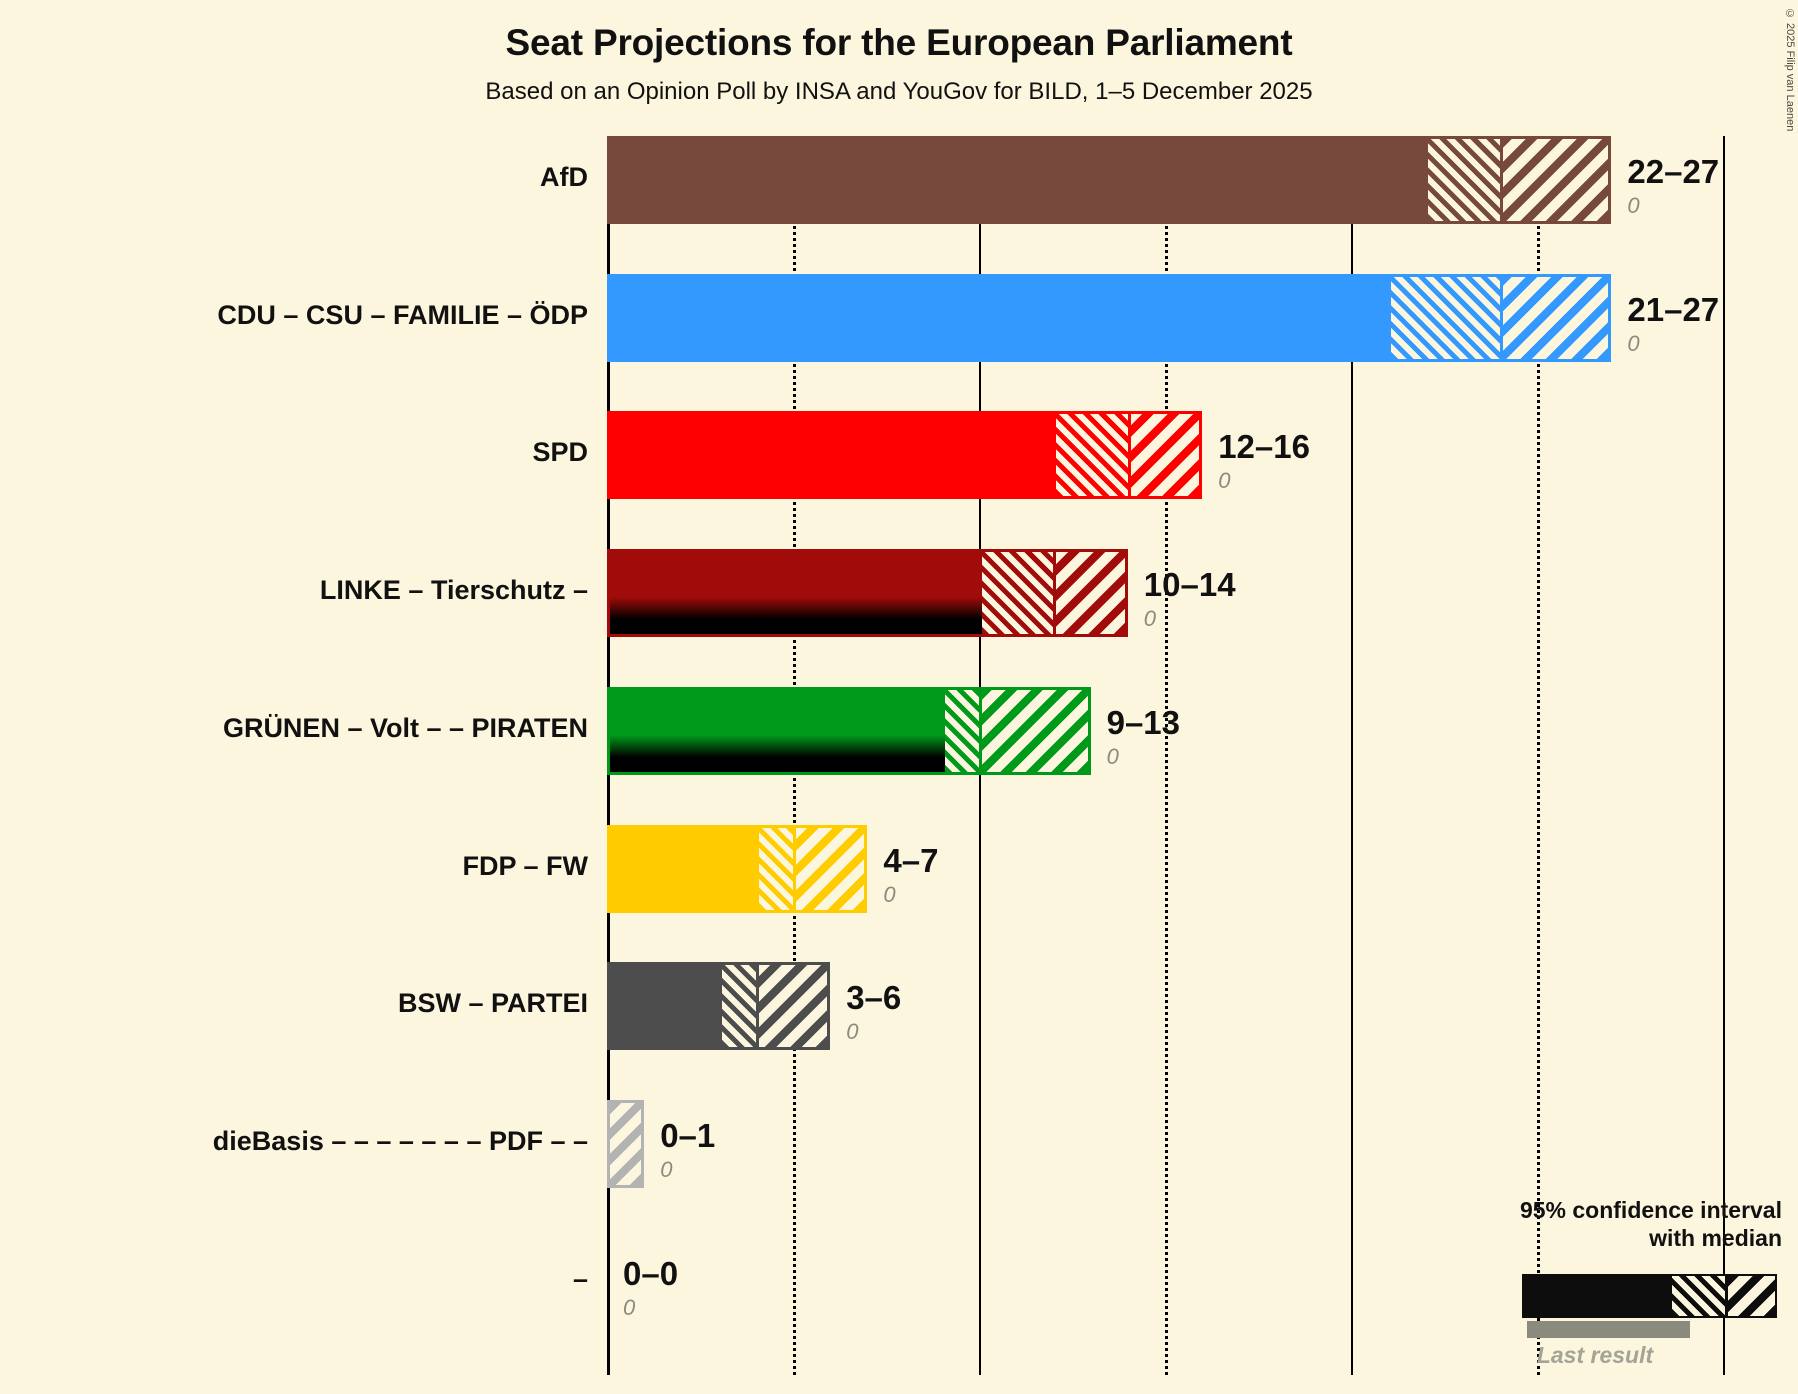 This screenshot has width=1798, height=1394. I want to click on seat-range-value-8: 0–0, so click(651, 1273).